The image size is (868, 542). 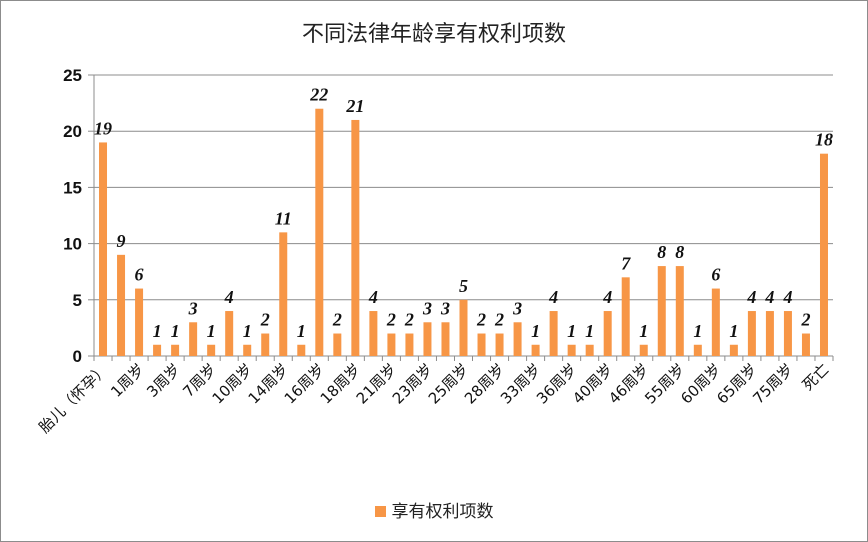 I want to click on legend-swatch, so click(x=380, y=511).